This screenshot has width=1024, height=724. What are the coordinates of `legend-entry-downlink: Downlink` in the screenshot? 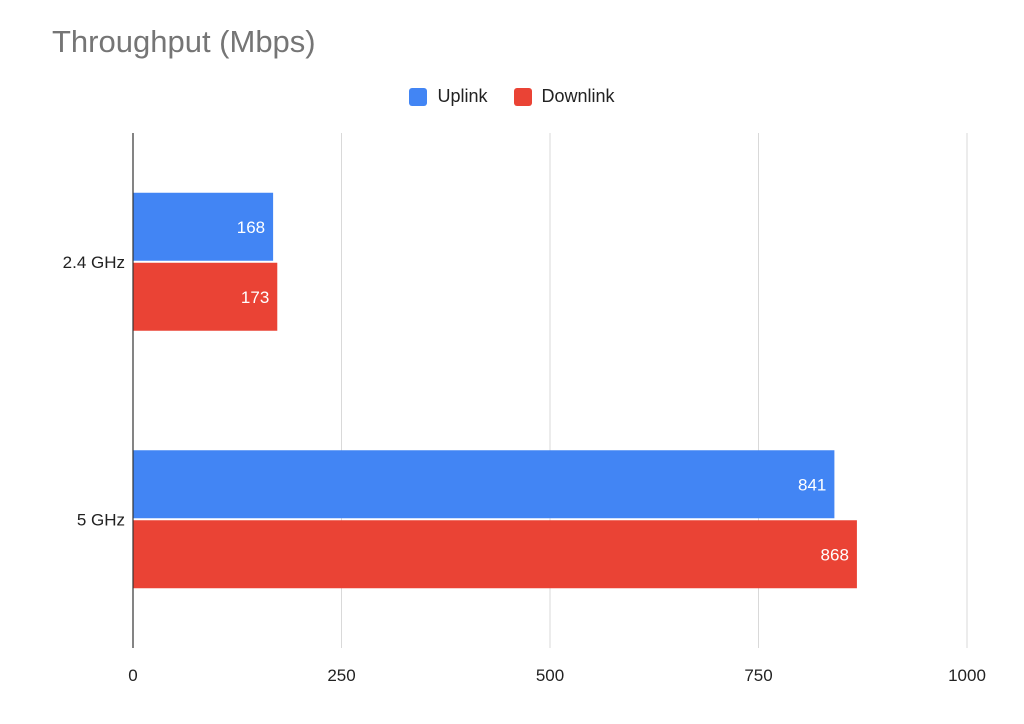 It's located at (564, 96).